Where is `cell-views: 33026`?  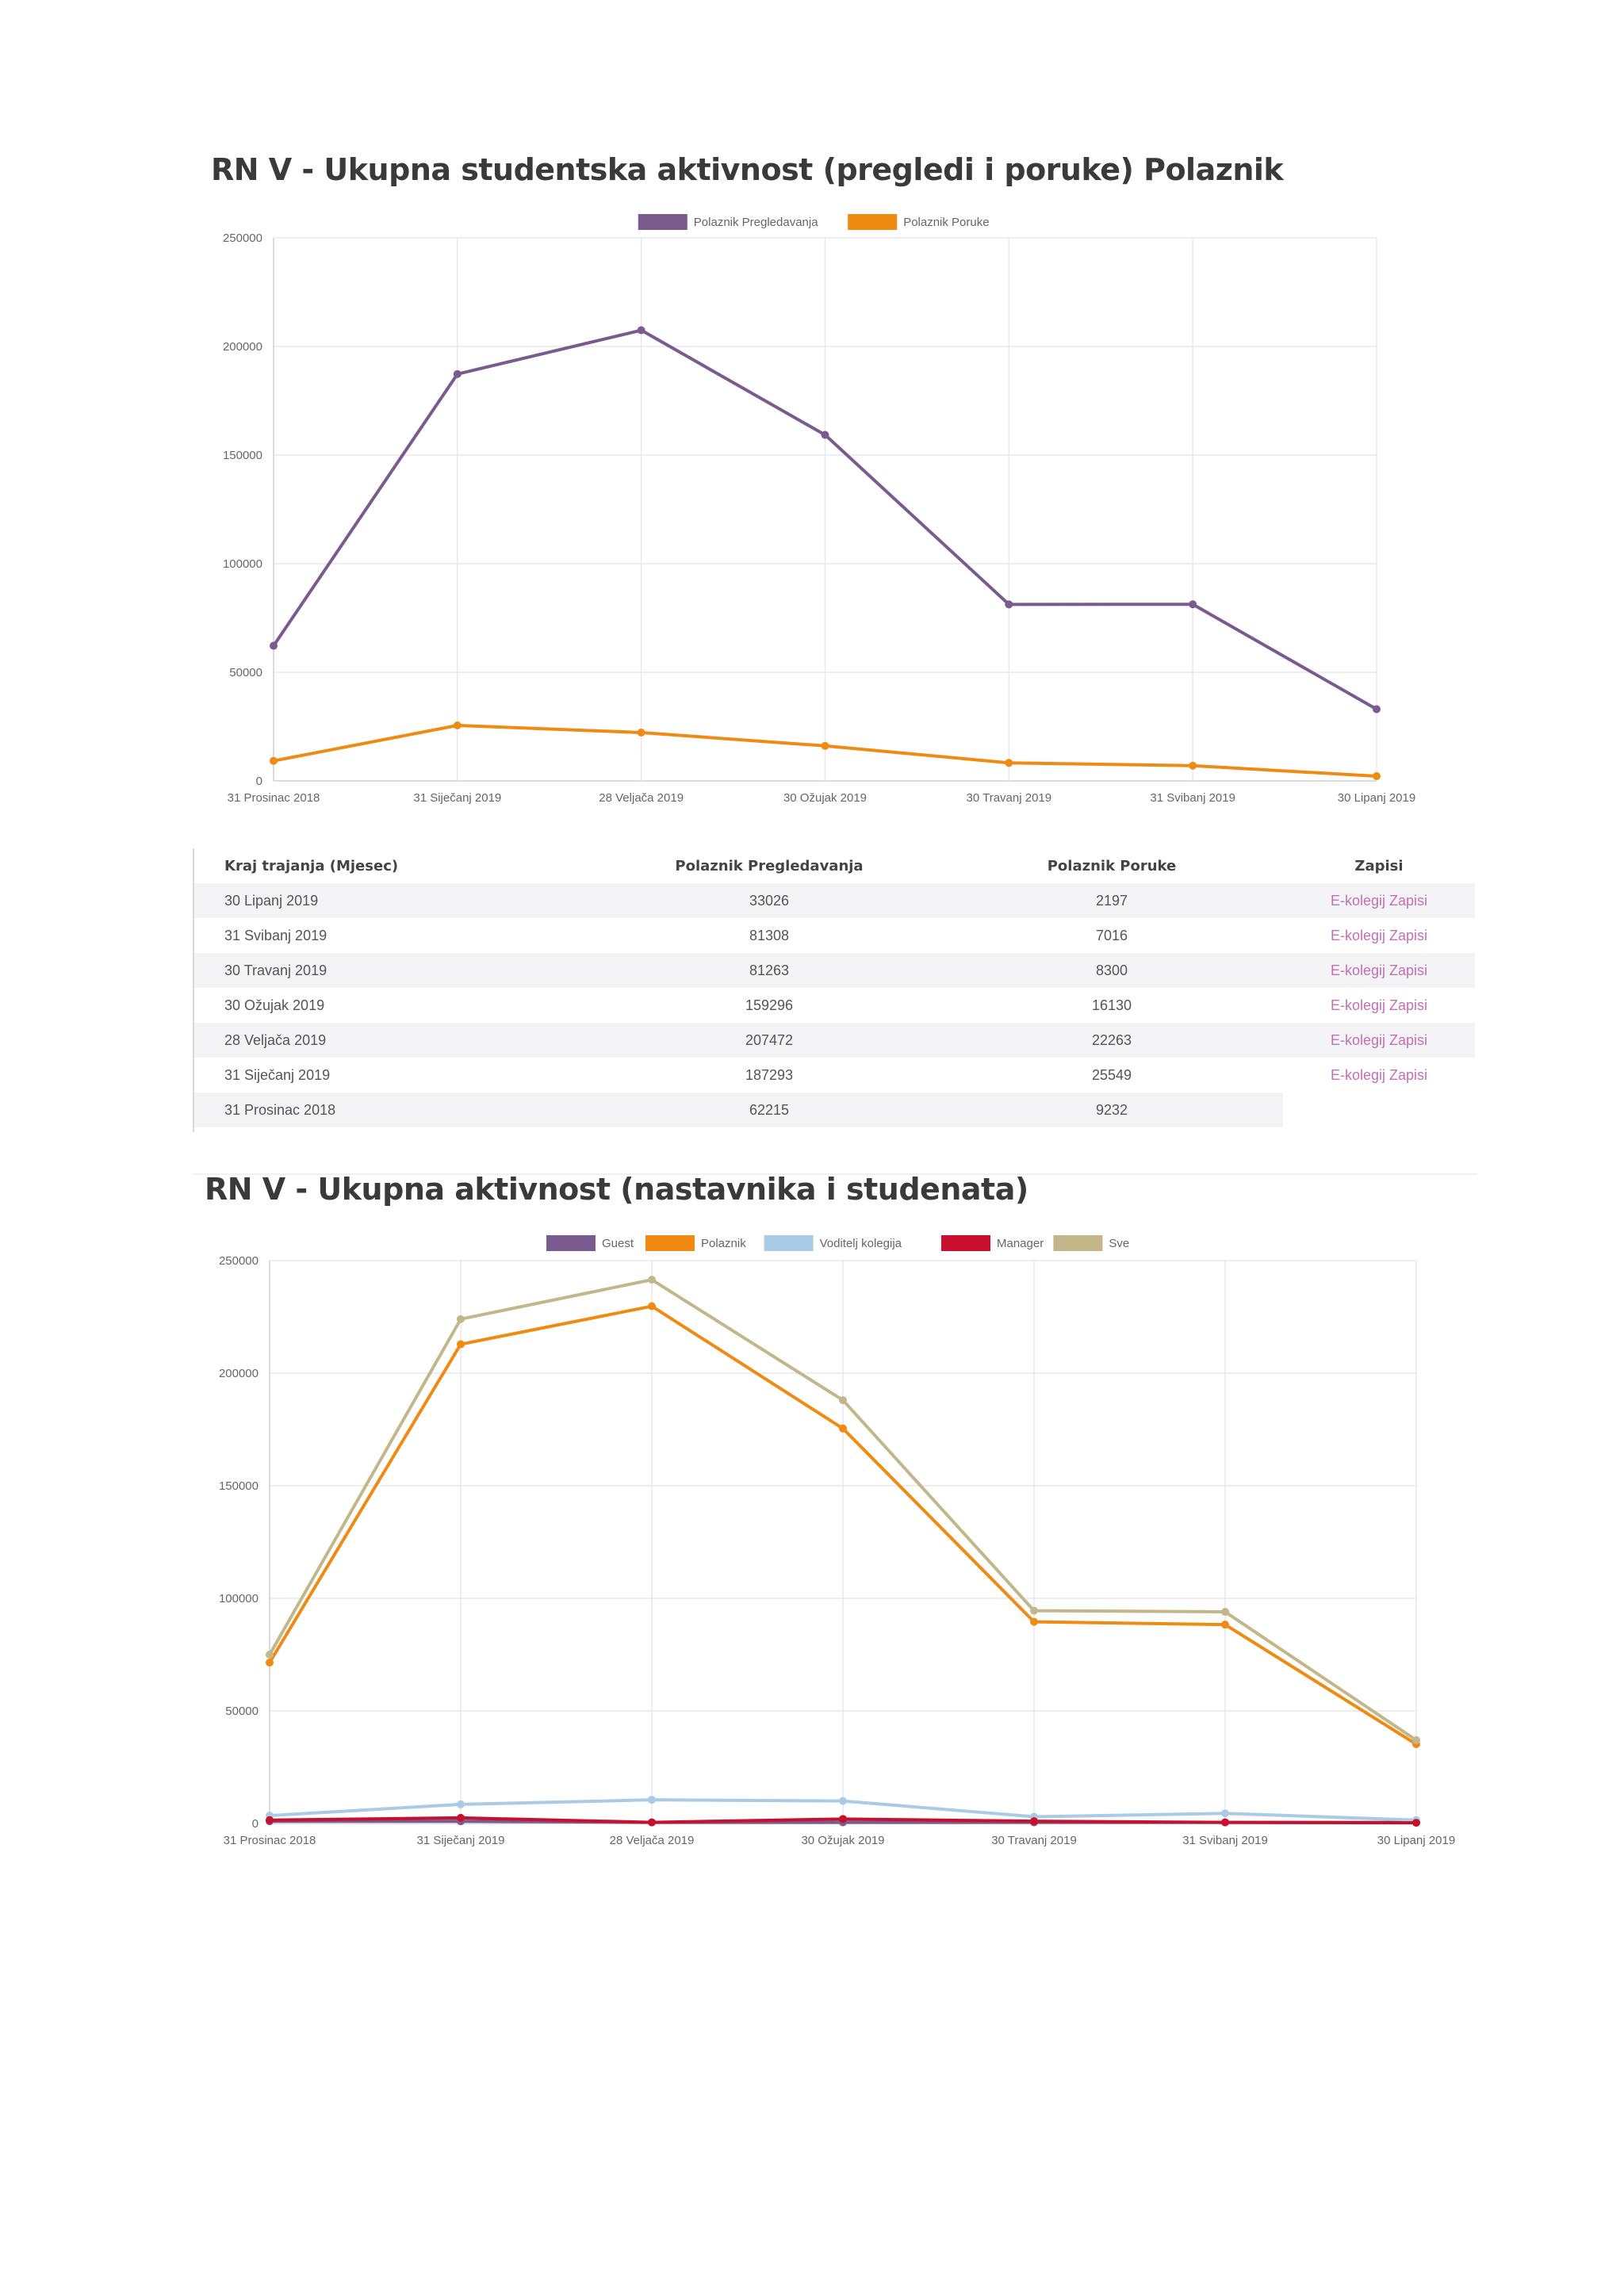 cell-views: 33026 is located at coordinates (769, 901).